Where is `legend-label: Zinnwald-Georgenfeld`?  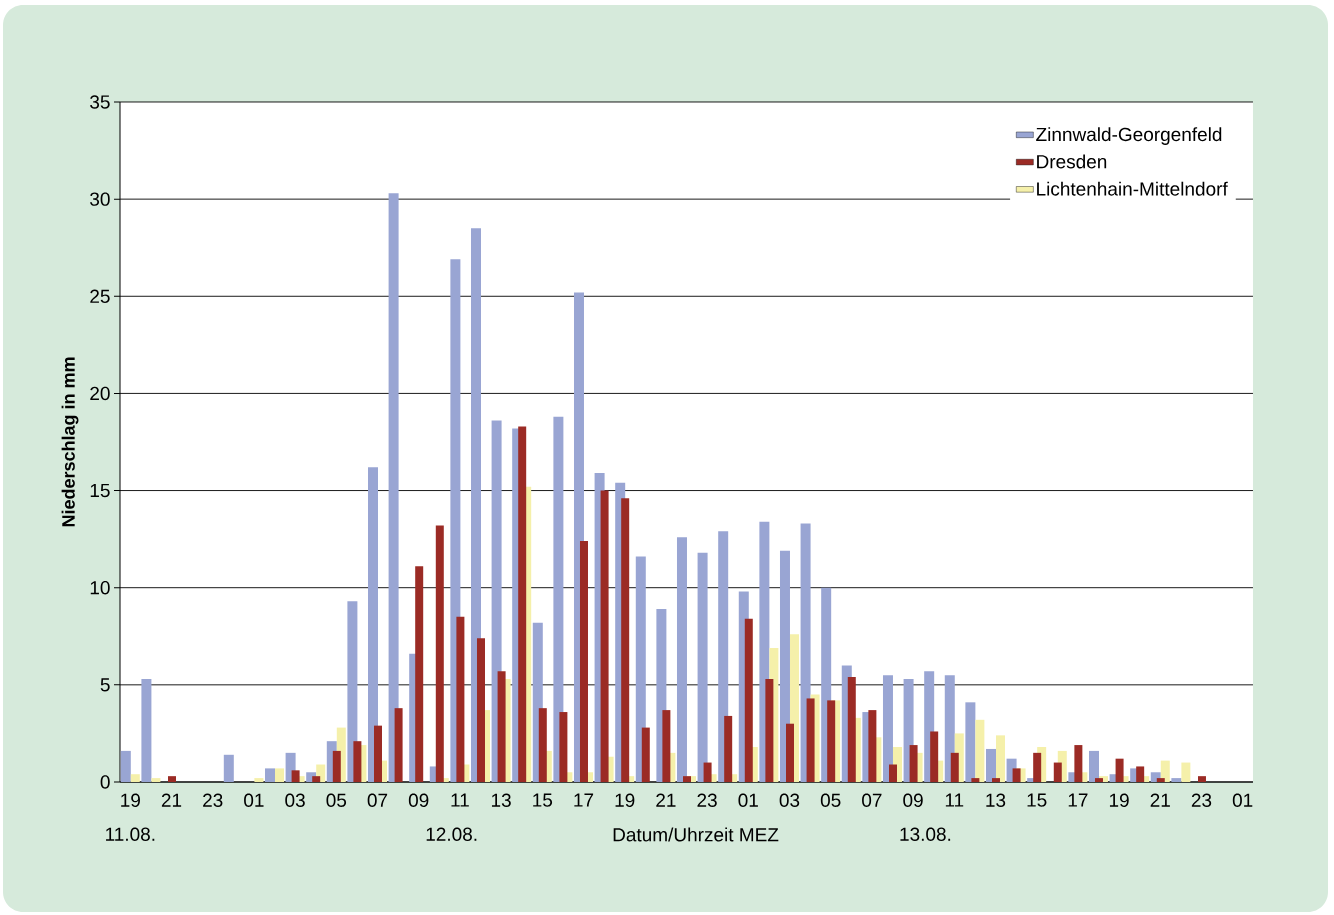 legend-label: Zinnwald-Georgenfeld is located at coordinates (1129, 136).